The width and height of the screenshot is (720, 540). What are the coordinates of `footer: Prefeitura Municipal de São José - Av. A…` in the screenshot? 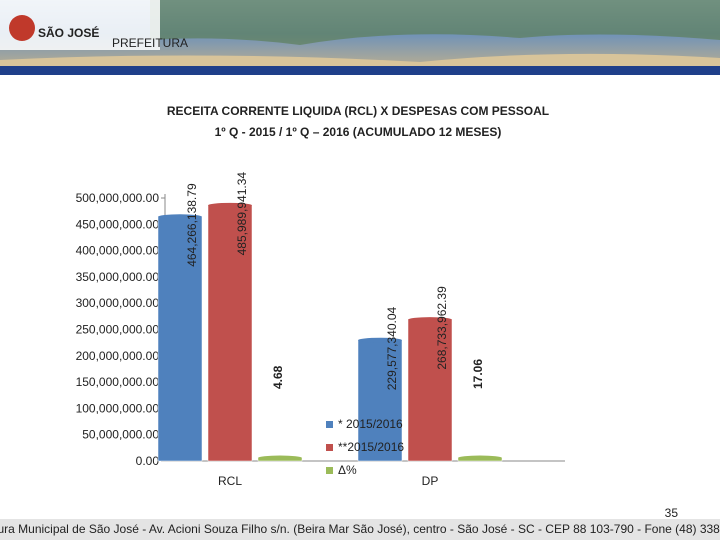 It's located at (360, 523).